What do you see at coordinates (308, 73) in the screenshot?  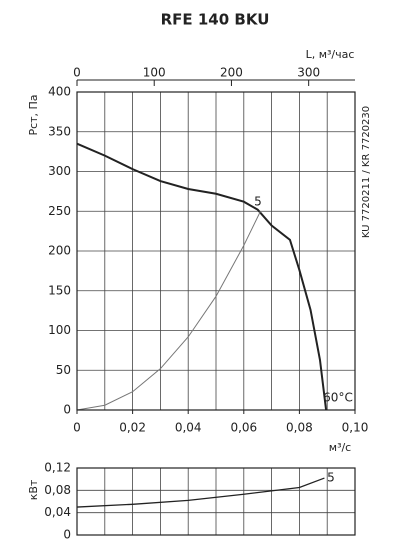 I see `x2-tick-label: 300` at bounding box center [308, 73].